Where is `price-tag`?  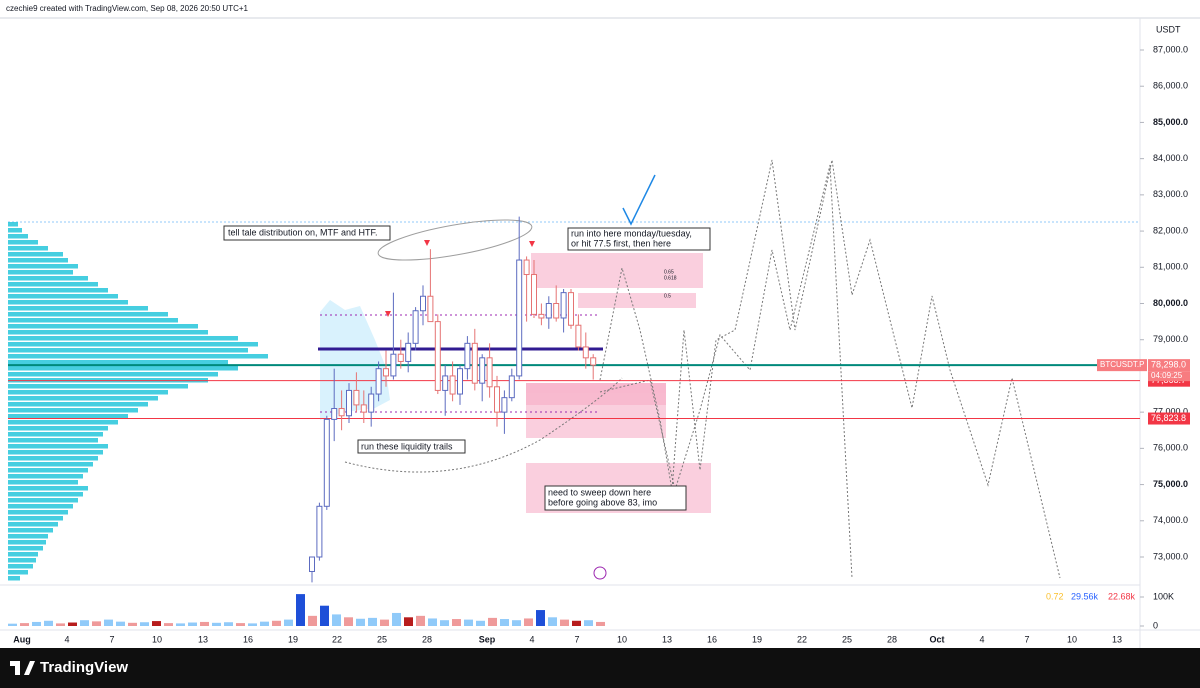
price-tag is located at coordinates (1169, 365).